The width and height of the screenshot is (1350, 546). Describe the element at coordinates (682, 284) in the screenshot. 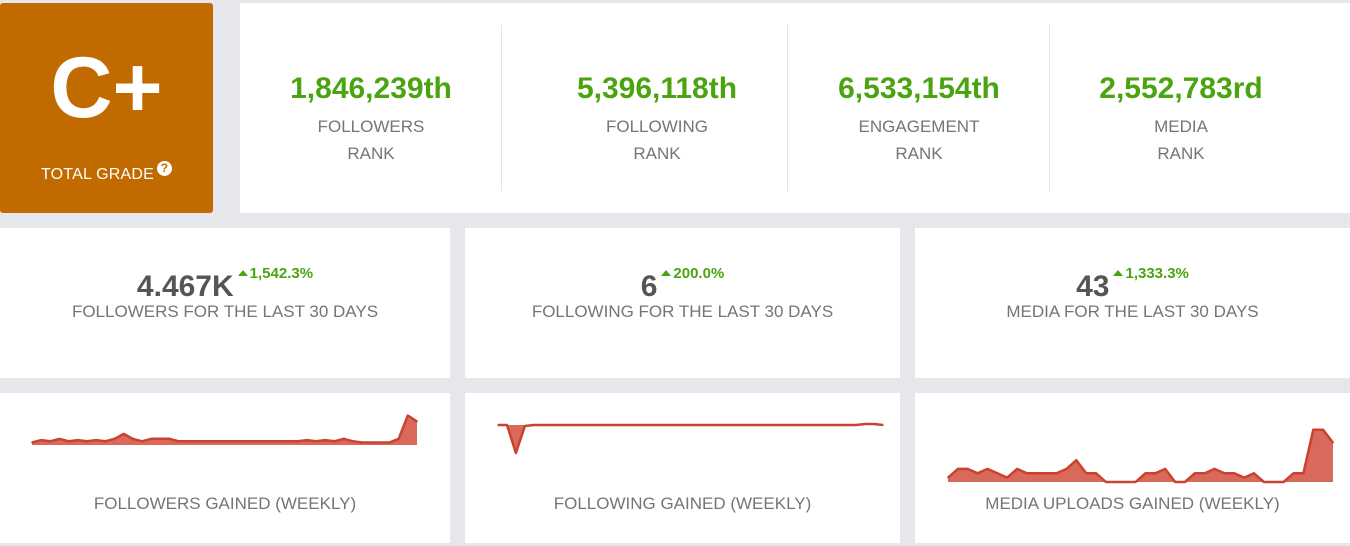

I see `stat-line: 6 200.0%` at that location.